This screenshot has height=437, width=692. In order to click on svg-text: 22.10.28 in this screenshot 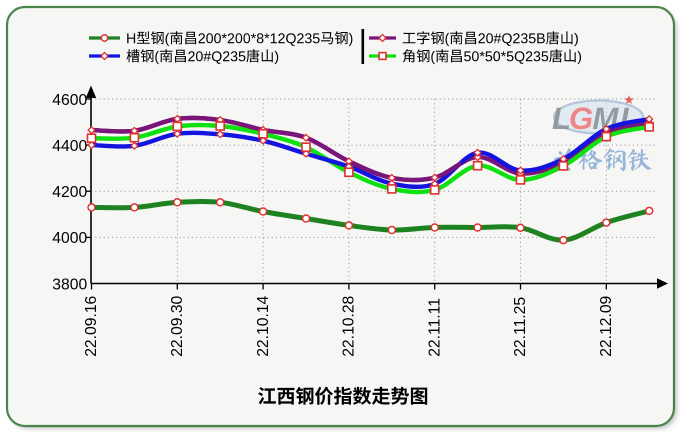, I will do `click(349, 325)`.